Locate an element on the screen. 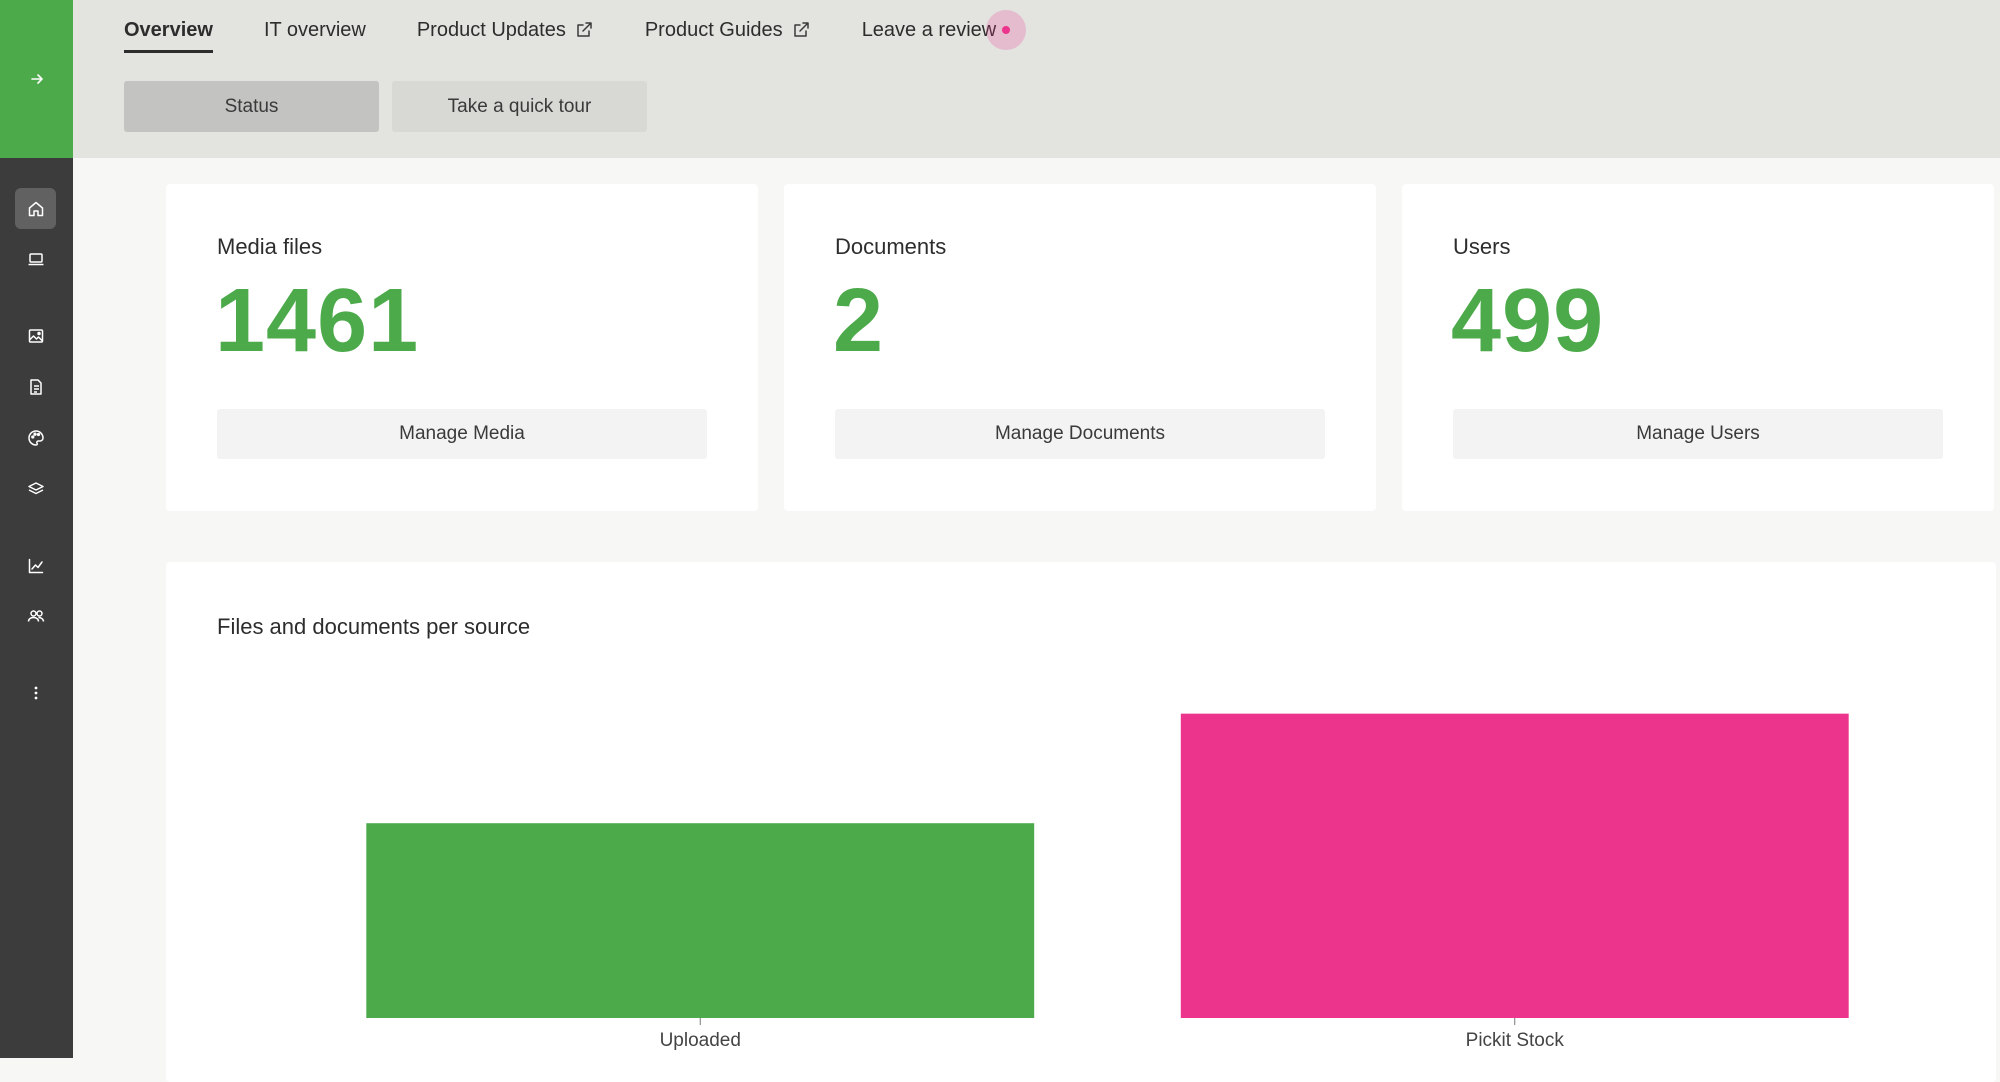  bar-uploaded is located at coordinates (700, 920).